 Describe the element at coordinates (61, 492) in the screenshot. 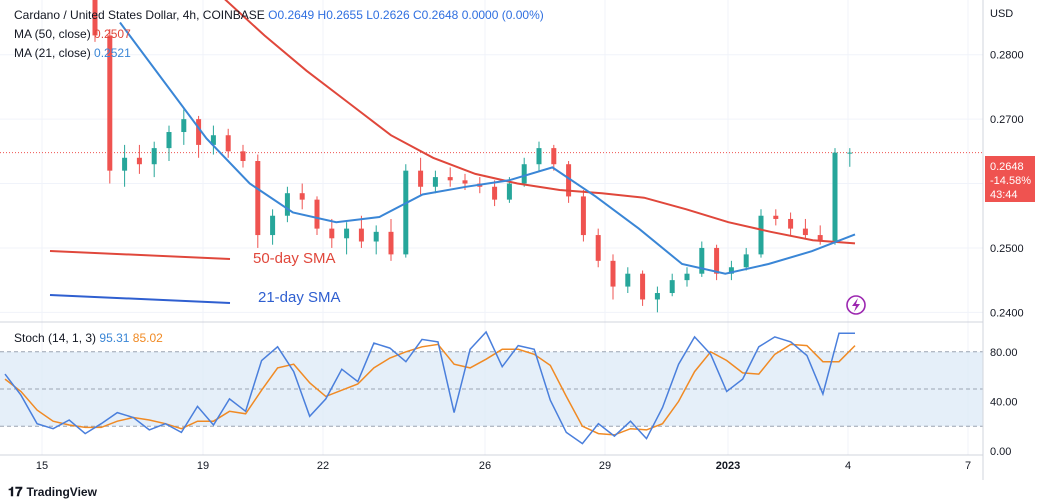

I see `branding-label: TradingView` at that location.